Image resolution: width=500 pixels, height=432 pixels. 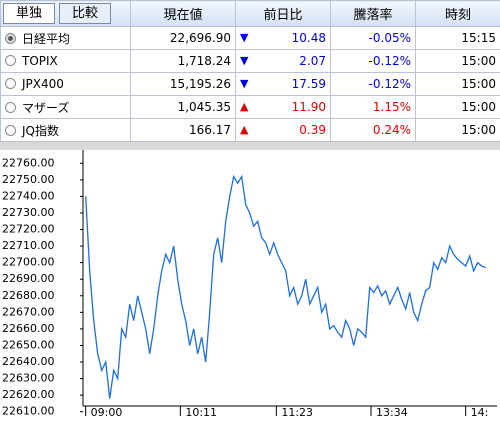 I want to click on header-row: 単独 比較 現在値 前日比 騰落率 時刻, so click(x=250, y=13).